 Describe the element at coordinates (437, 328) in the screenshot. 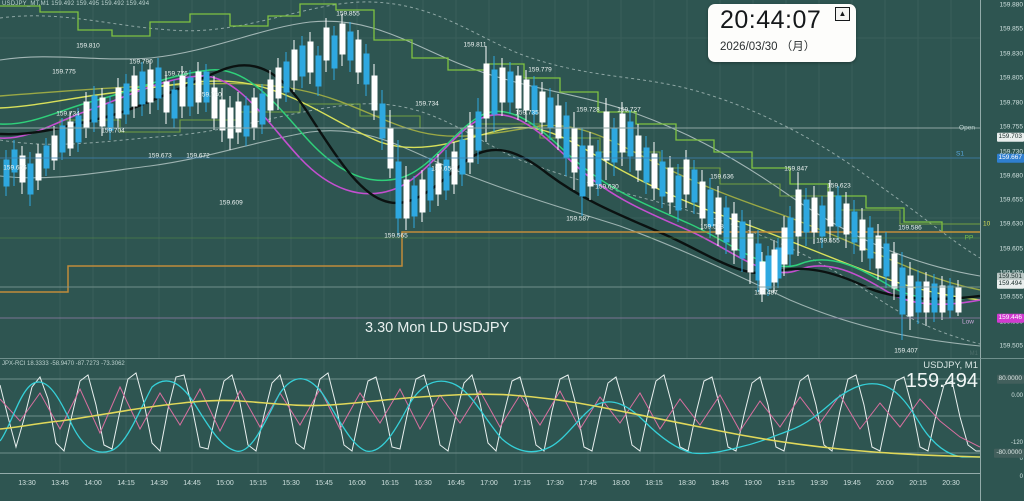

I see `chart-note-label: 3.30 Mon LD USDJPY` at that location.